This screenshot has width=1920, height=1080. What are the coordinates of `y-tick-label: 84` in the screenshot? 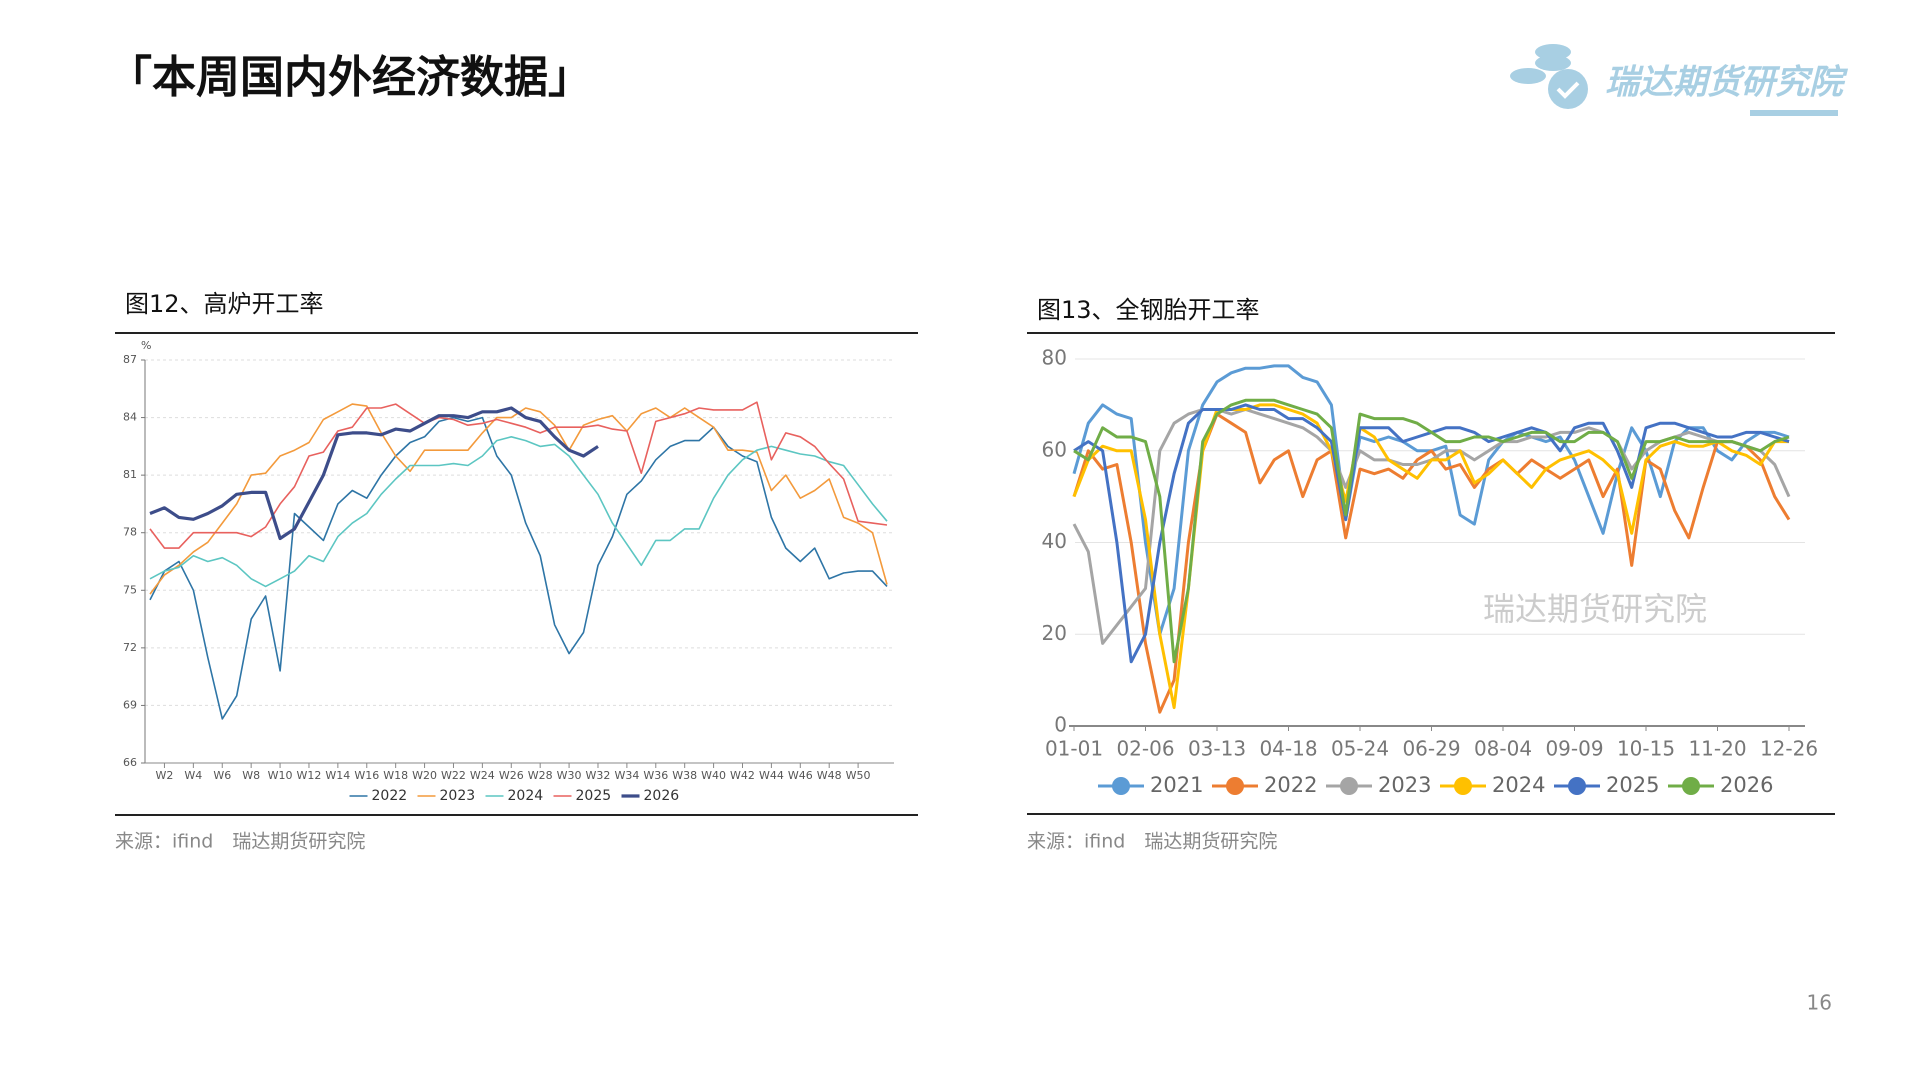 It's located at (130, 417).